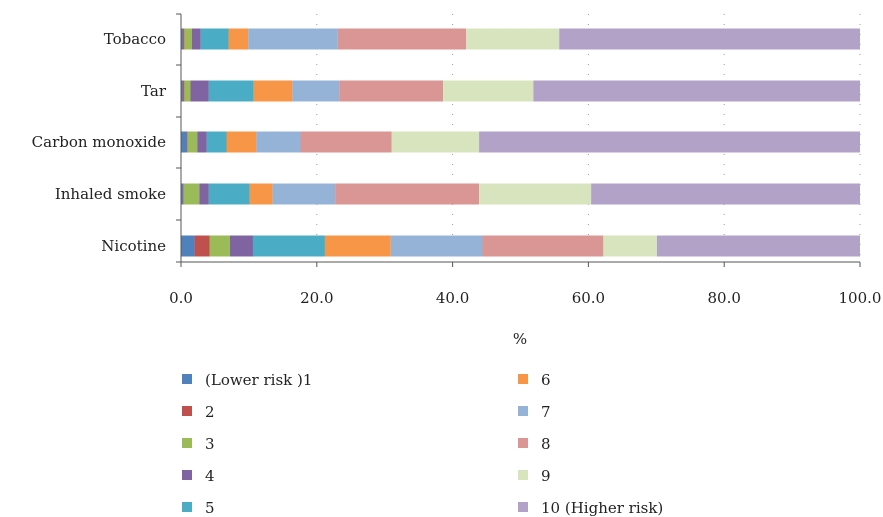  I want to click on legend-label: 10 (Higher risk), so click(602, 508).